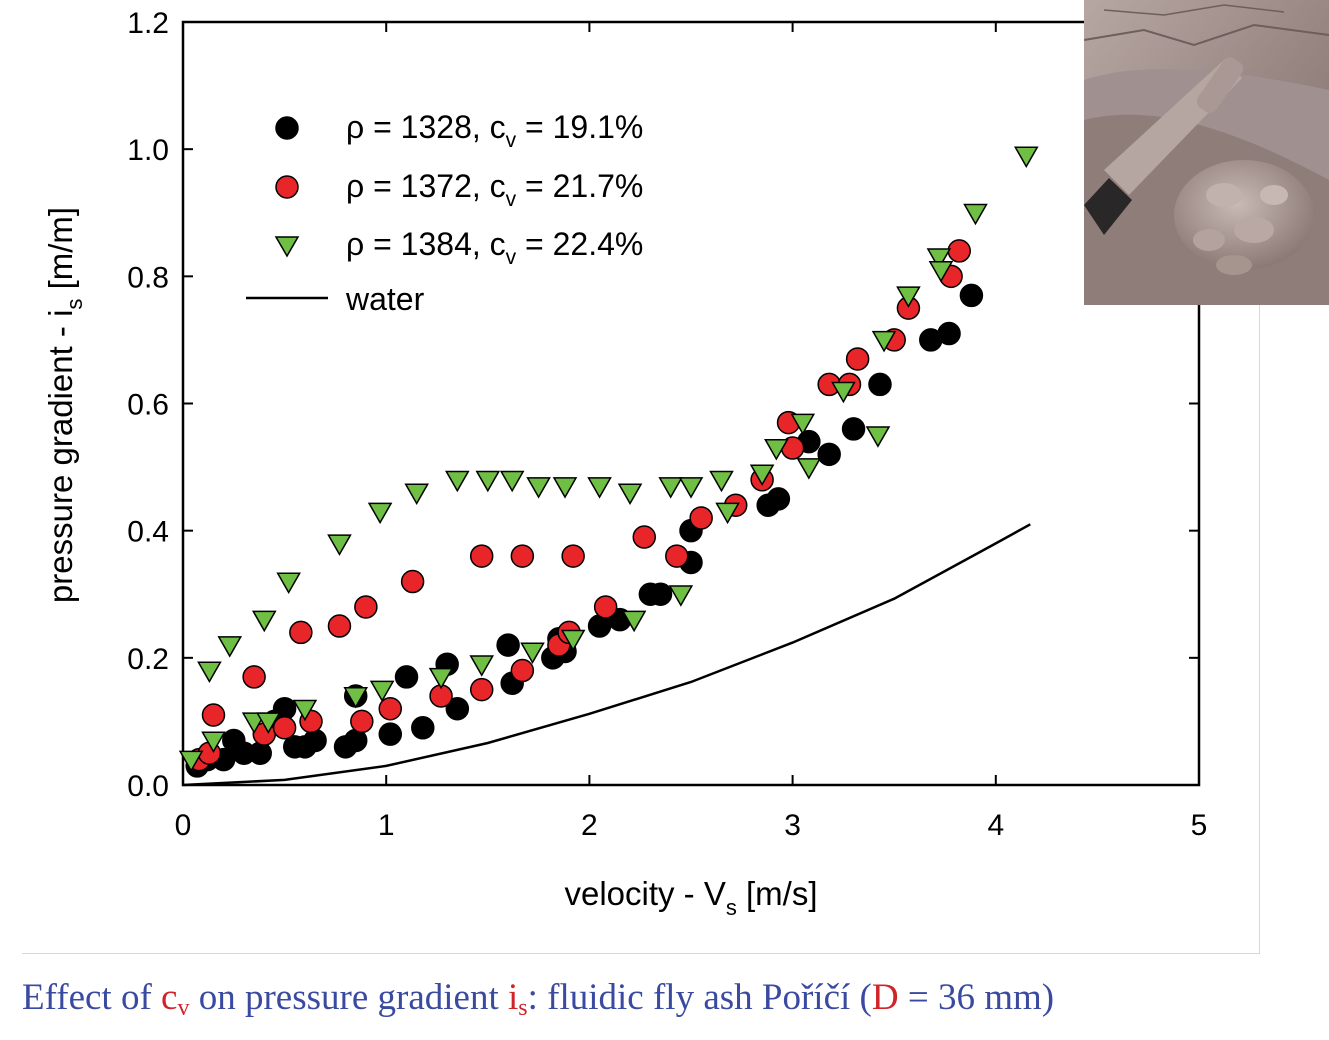 The image size is (1329, 1040). Describe the element at coordinates (183, 825) in the screenshot. I see `x-tick-label: 0` at that location.